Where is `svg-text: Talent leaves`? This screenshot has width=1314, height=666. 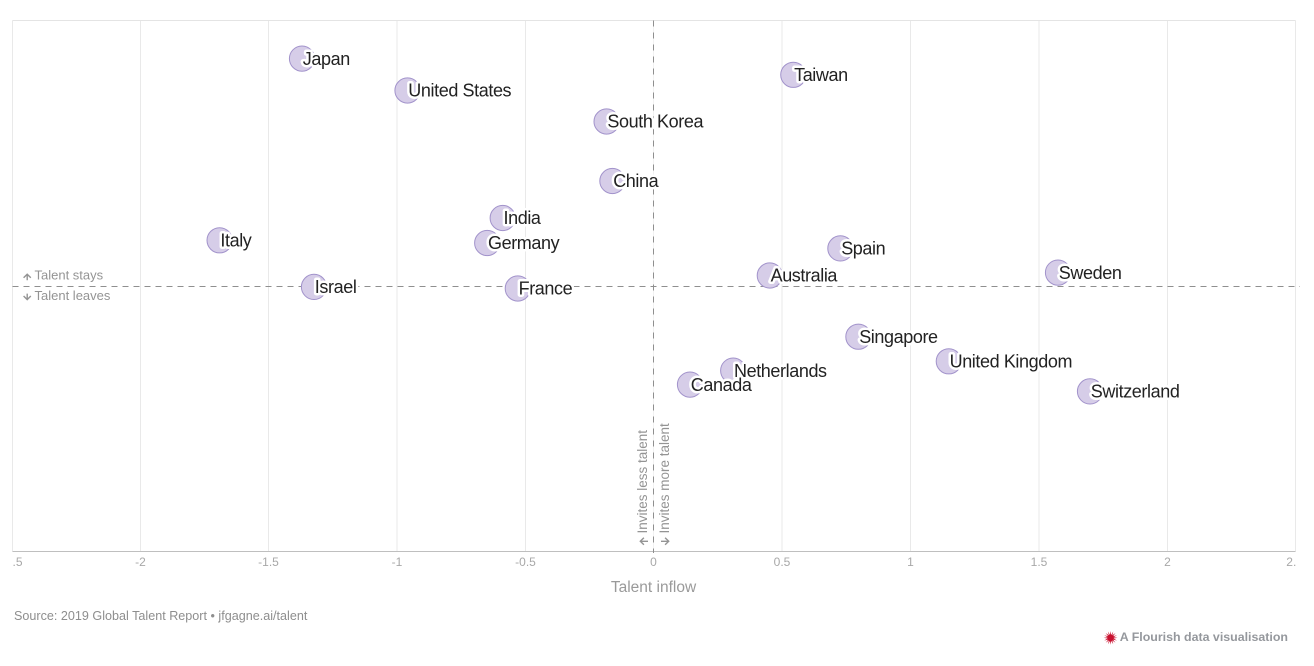 svg-text: Talent leaves is located at coordinates (73, 295).